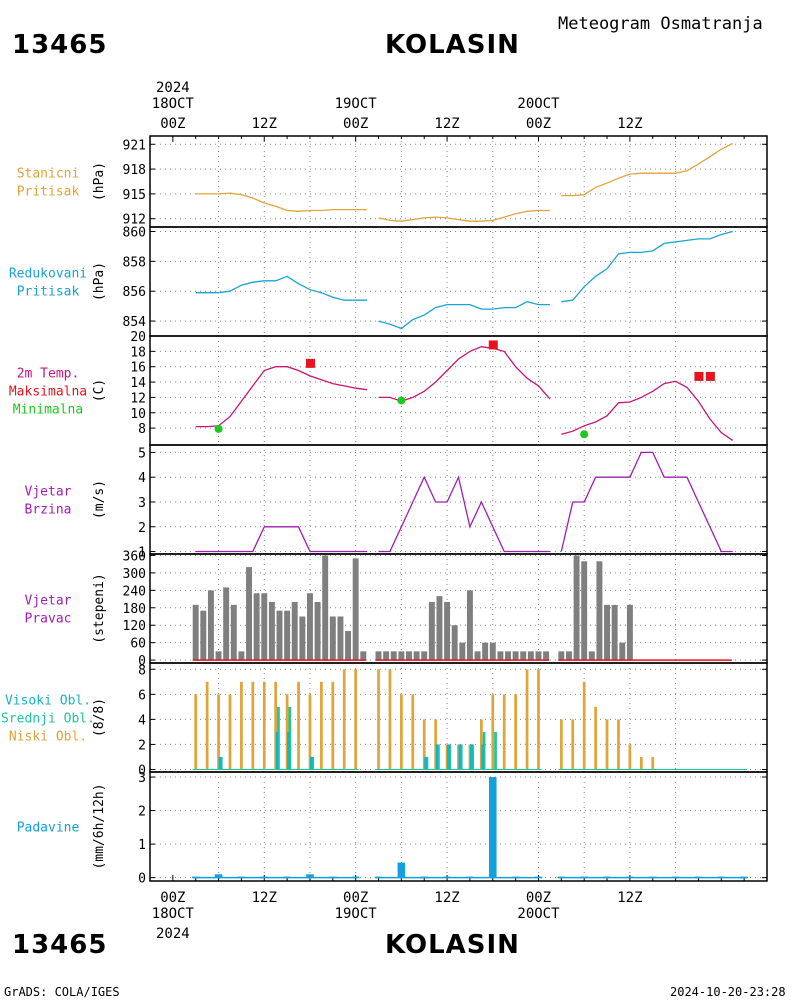  Describe the element at coordinates (452, 945) in the screenshot. I see `station-name-bottom: KOLASIN` at that location.